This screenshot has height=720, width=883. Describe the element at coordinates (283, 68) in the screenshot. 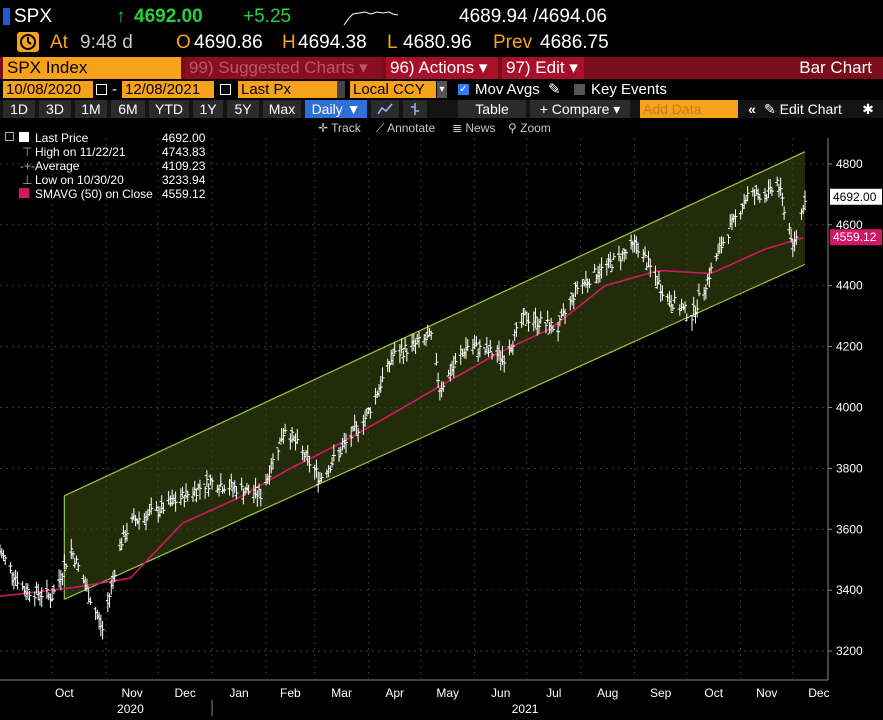

I see `suggested-charts-menu: 99) Suggested Charts ▾` at that location.